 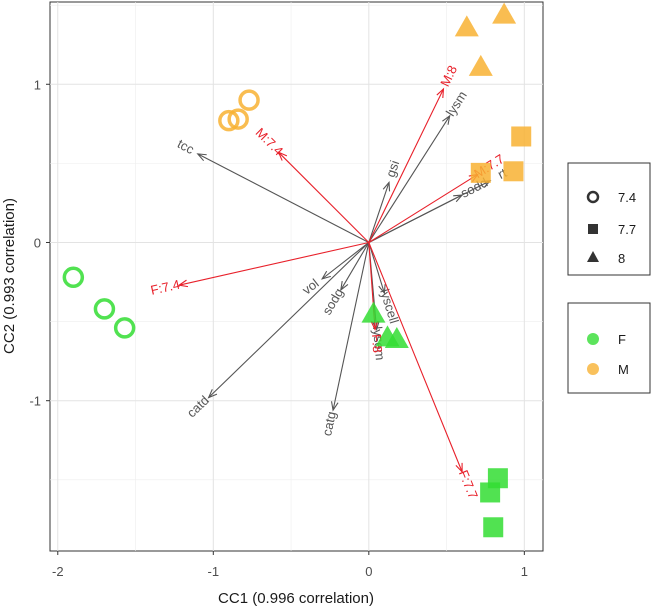 I want to click on x-tick-label: -2, so click(x=58, y=571).